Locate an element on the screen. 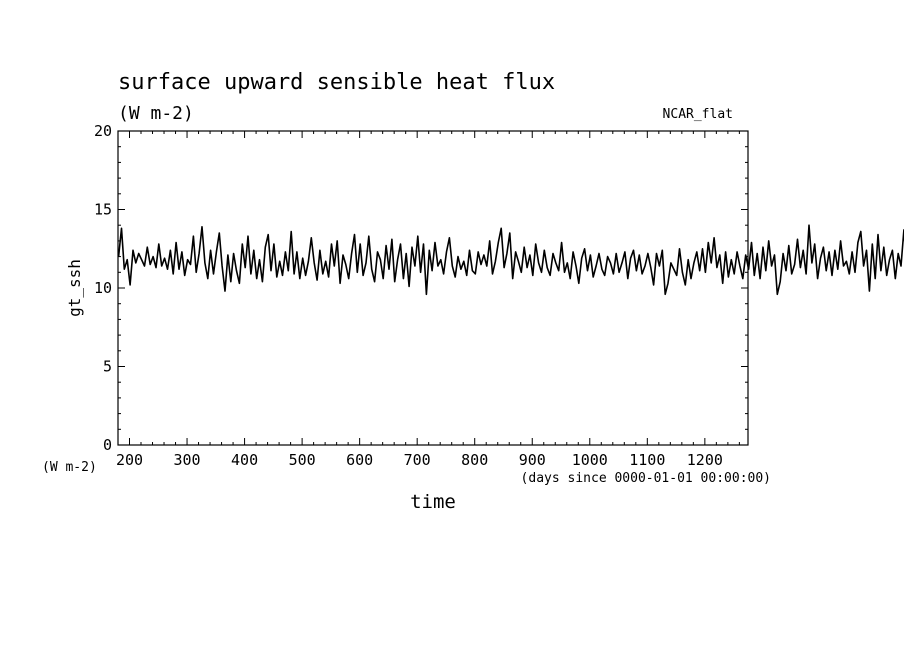 Image resolution: width=904 pixels, height=654 pixels. y-tick-label: 5 is located at coordinates (107, 367).